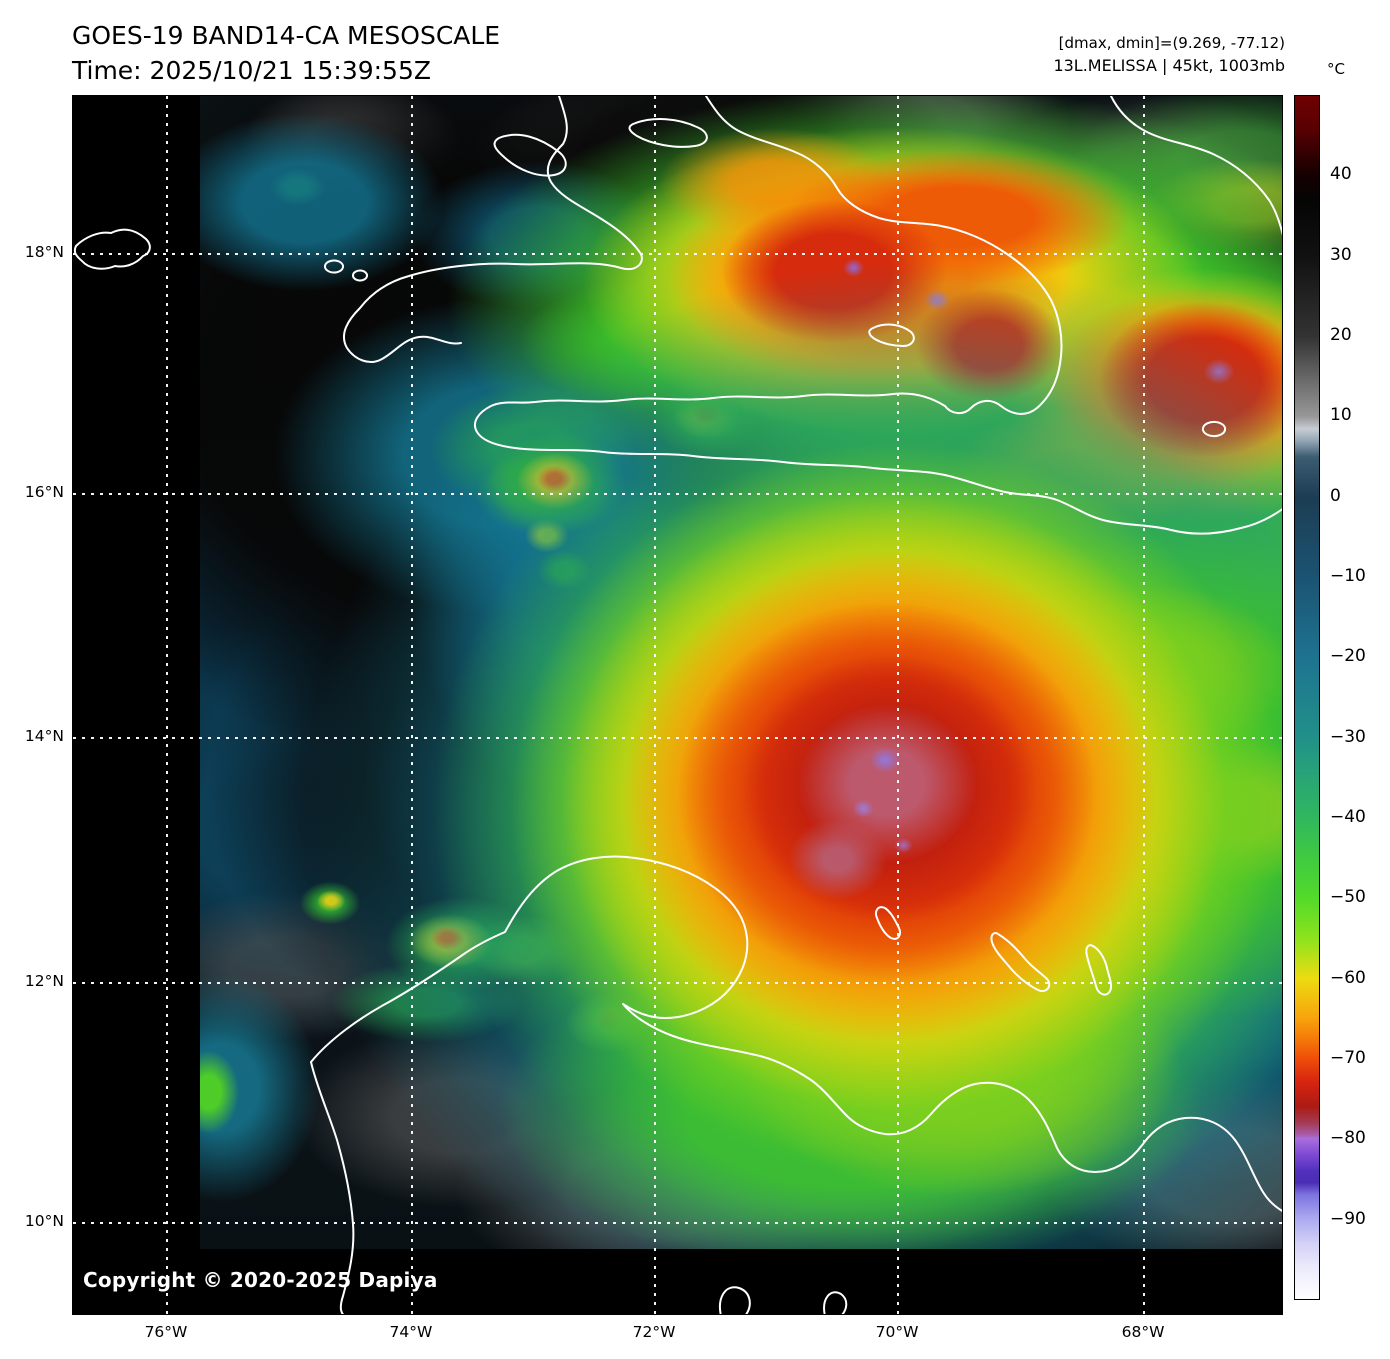  I want to click on colorbar-tick-label: −60, so click(1348, 977).